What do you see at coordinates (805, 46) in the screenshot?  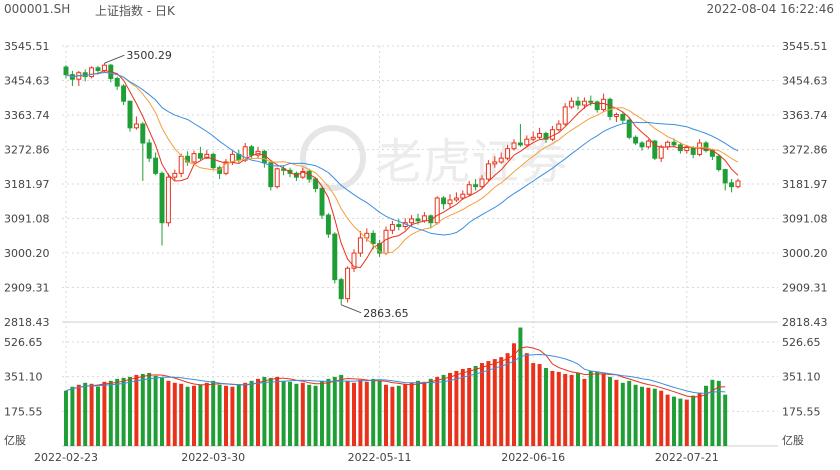 I see `price-tick-right: 3545.51` at bounding box center [805, 46].